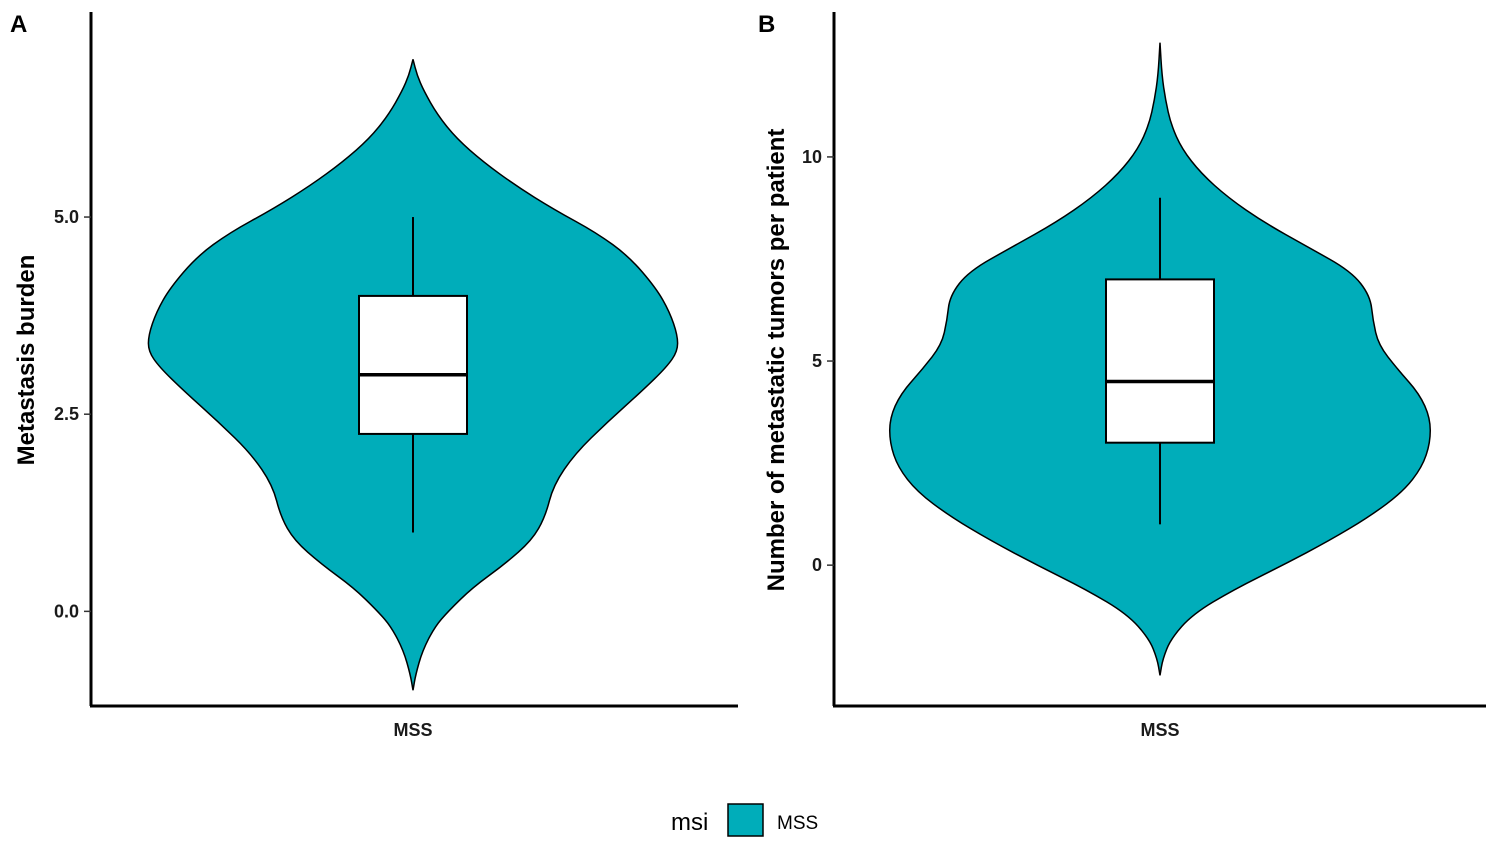 The width and height of the screenshot is (1500, 850). Describe the element at coordinates (66, 611) in the screenshot. I see `y-tick-label: 0.0` at that location.